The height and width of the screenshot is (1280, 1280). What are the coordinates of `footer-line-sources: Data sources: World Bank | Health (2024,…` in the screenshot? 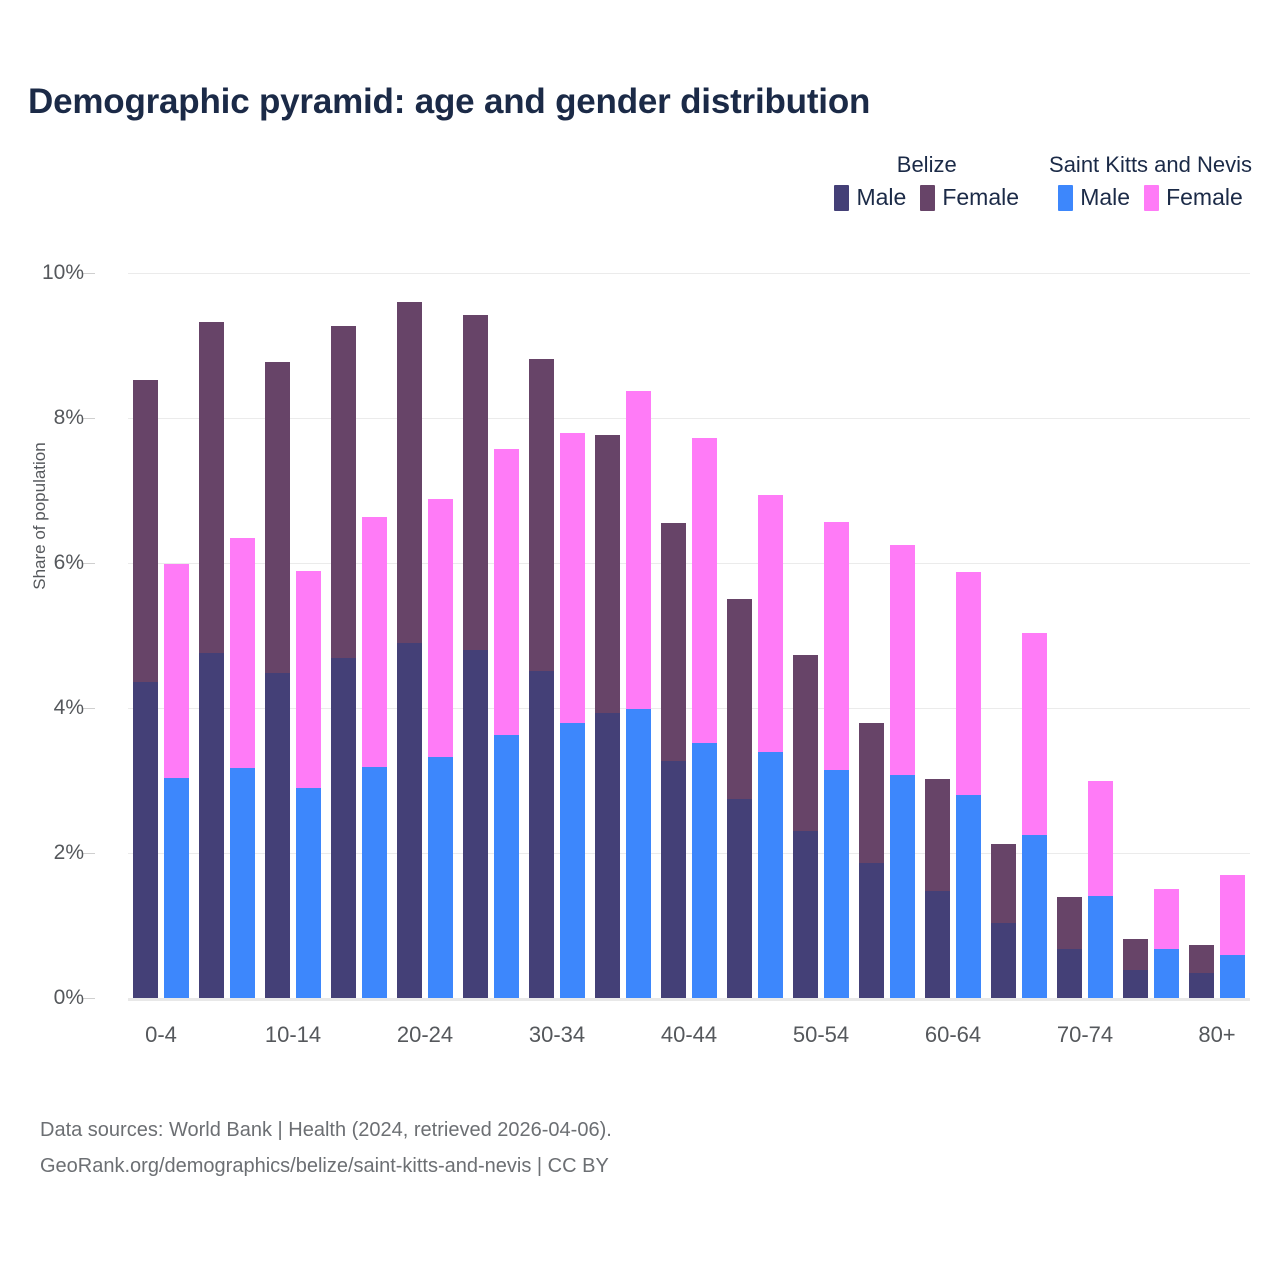 It's located at (326, 1130).